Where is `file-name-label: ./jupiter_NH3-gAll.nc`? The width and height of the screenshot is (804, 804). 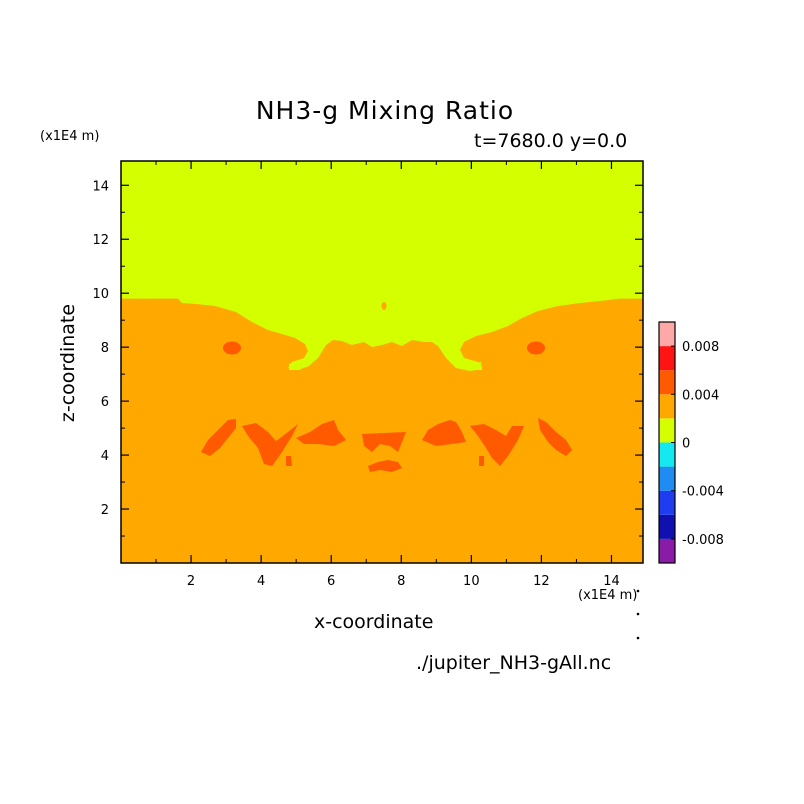
file-name-label: ./jupiter_NH3-gAll.nc is located at coordinates (514, 663).